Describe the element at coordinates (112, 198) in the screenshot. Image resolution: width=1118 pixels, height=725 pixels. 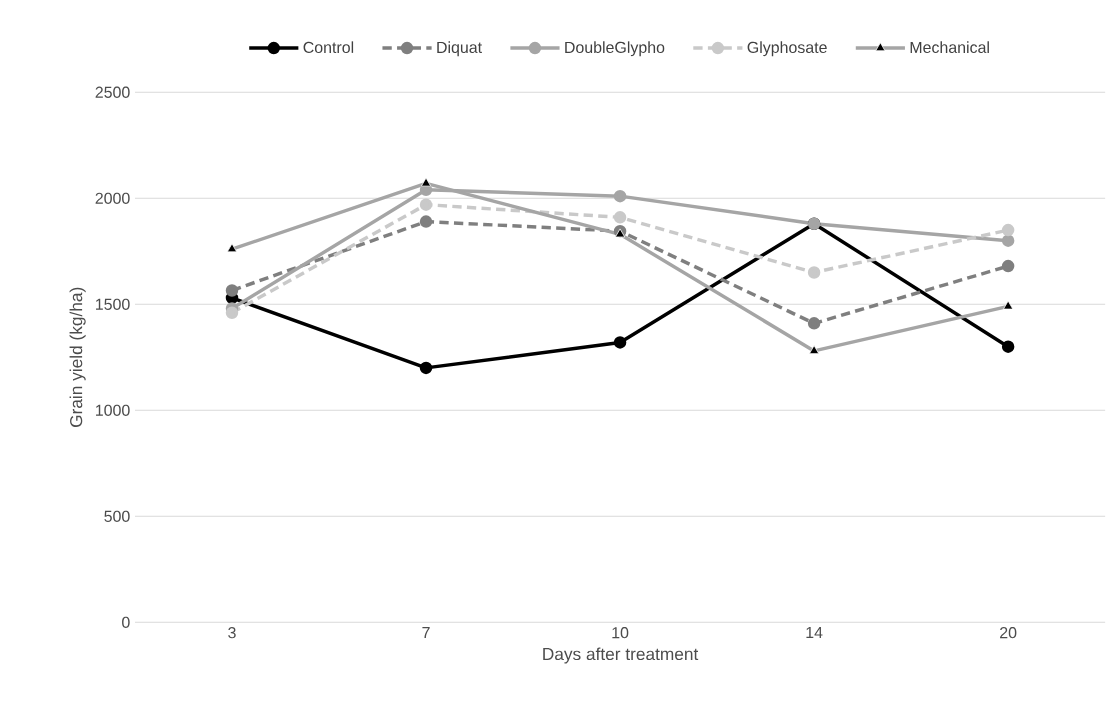
I see `y-tick-label: 2000` at that location.